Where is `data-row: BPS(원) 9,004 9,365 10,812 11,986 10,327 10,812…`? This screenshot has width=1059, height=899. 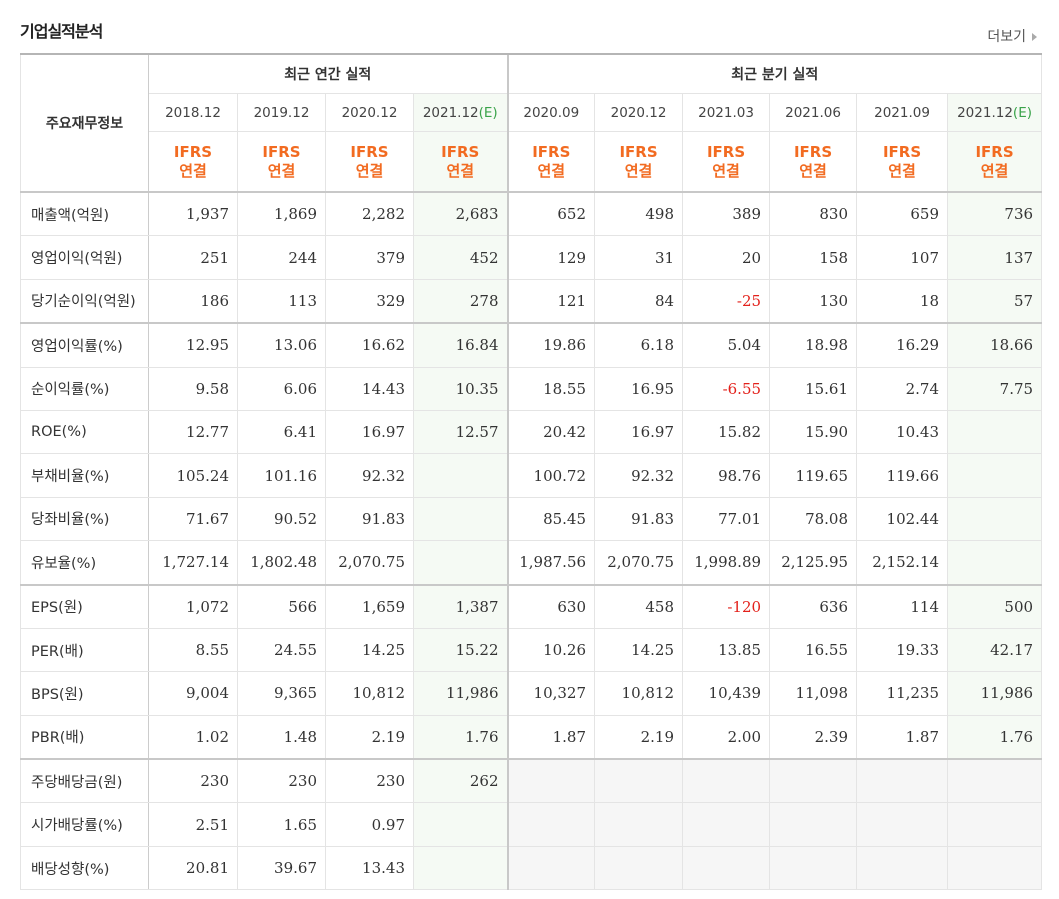
data-row: BPS(원) 9,004 9,365 10,812 11,986 10,327 10,812… is located at coordinates (531, 693).